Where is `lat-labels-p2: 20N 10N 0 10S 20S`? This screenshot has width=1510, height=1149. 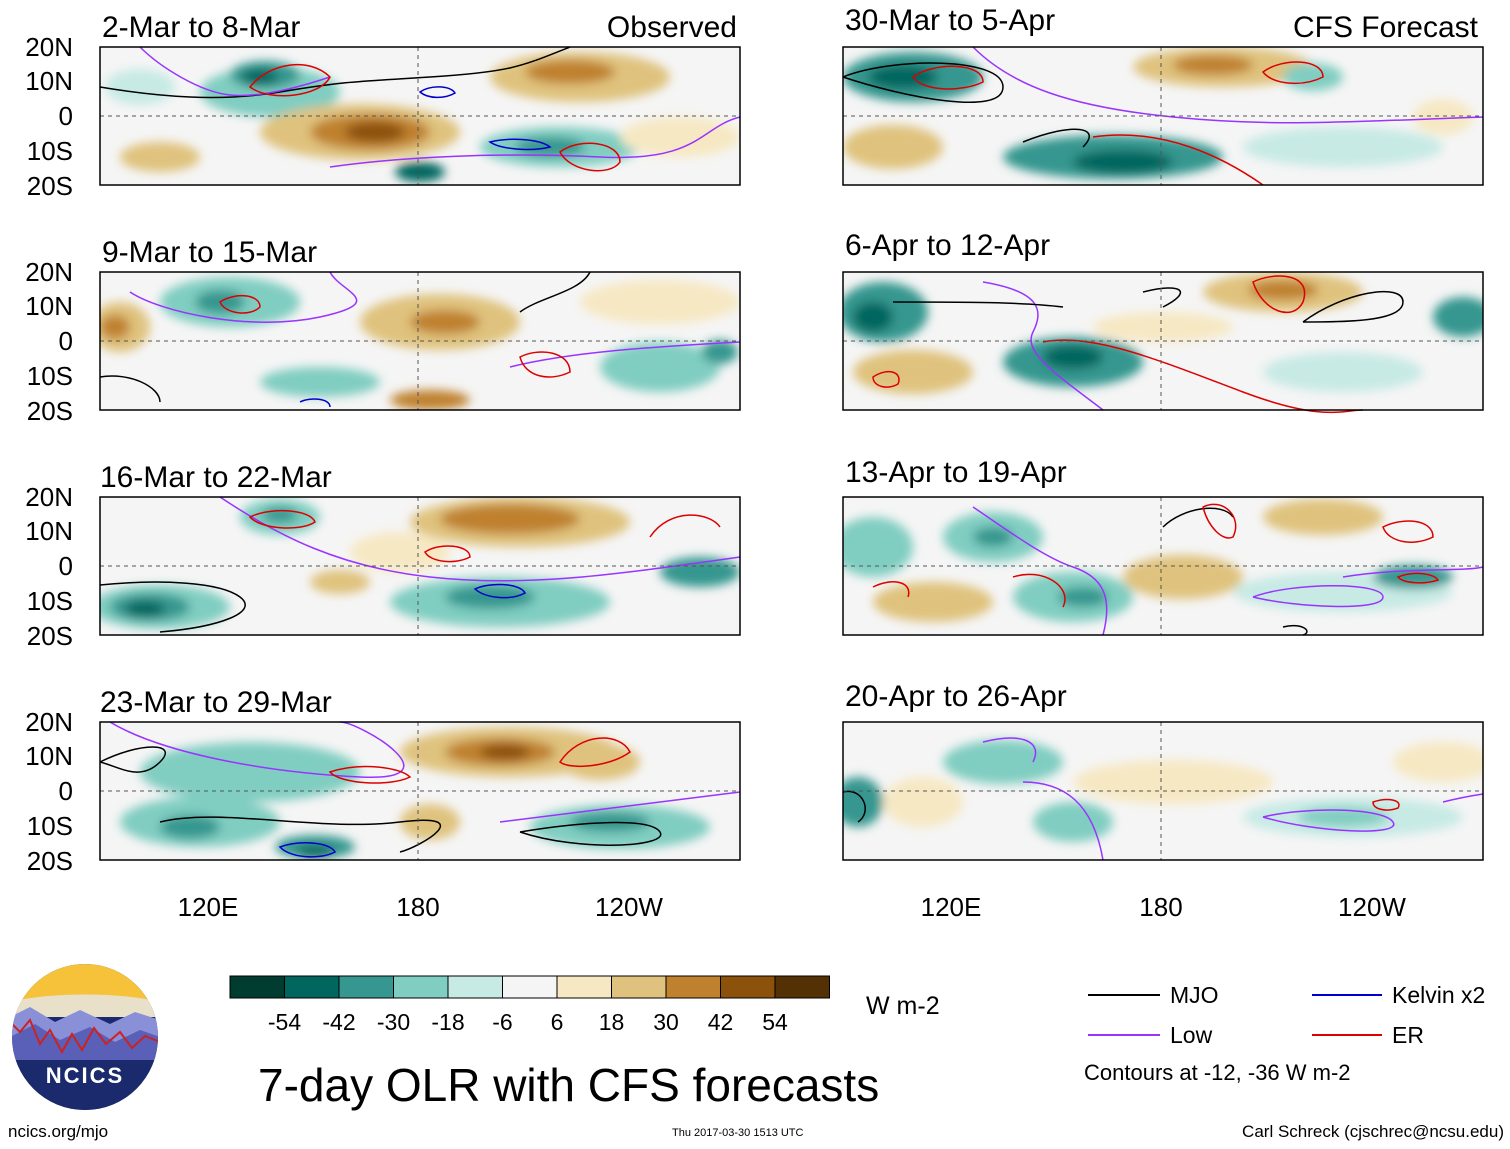 lat-labels-p2: 20N 10N 0 10S 20S is located at coordinates (49, 341).